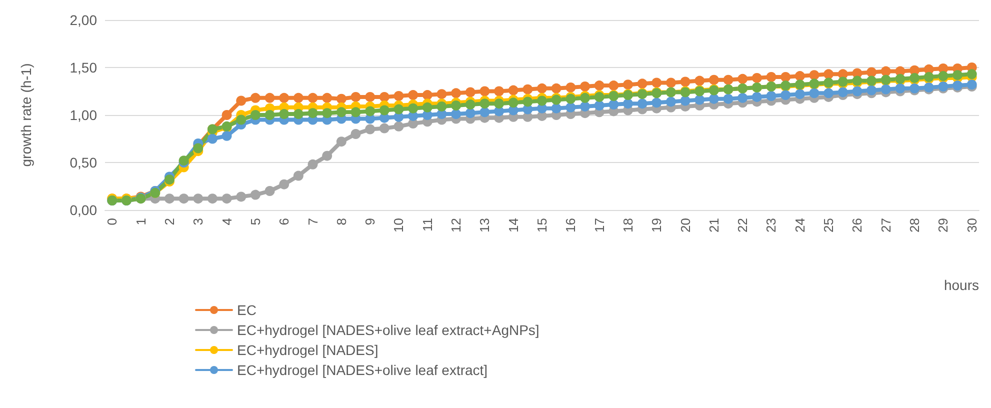 The width and height of the screenshot is (991, 408). Describe the element at coordinates (84, 68) in the screenshot. I see `y-tick-label: 1,50` at that location.